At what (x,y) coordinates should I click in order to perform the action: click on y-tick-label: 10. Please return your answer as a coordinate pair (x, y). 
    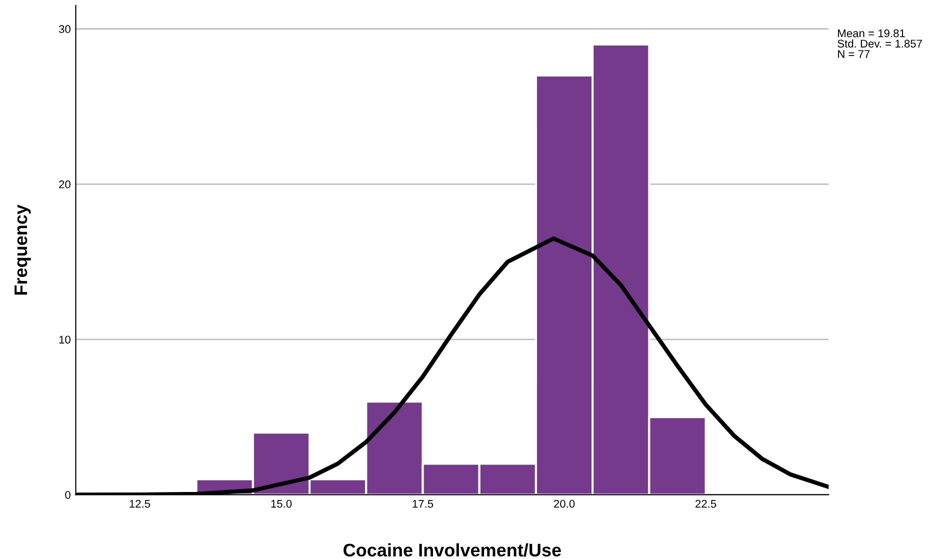
    Looking at the image, I should click on (64, 340).